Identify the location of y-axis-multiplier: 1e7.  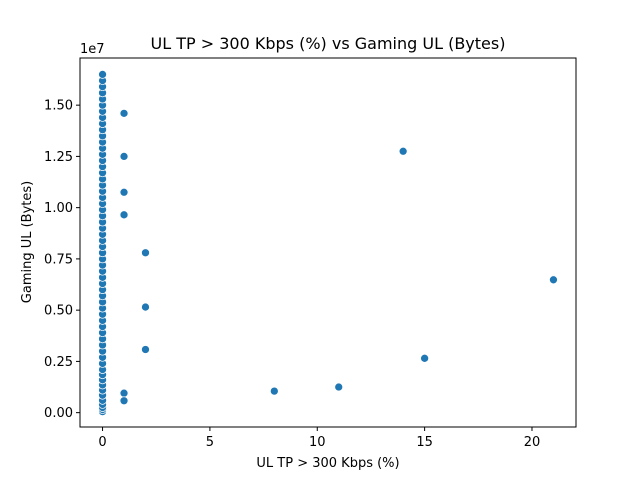
(92, 49).